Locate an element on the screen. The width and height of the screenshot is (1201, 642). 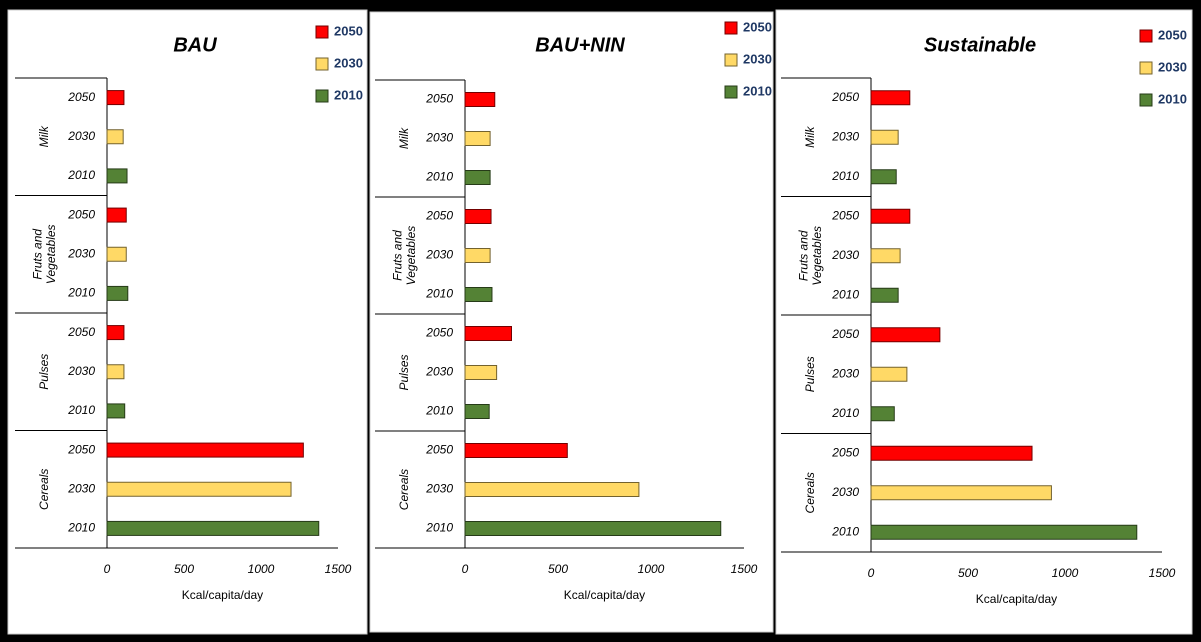
legend-label: 2030 is located at coordinates (1172, 66).